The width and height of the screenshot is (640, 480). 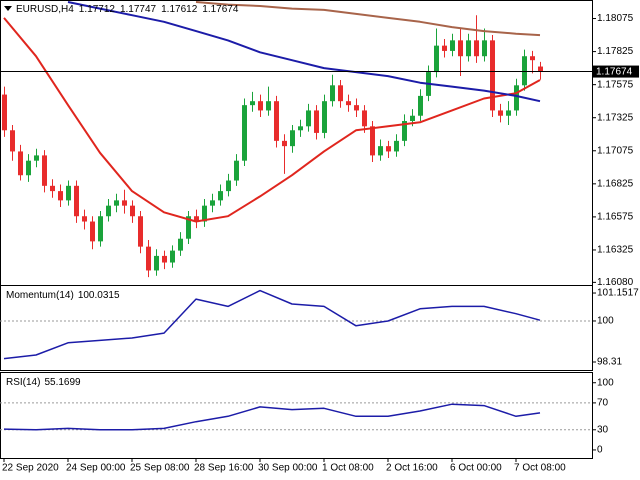 What do you see at coordinates (614, 72) in the screenshot?
I see `current-price-label: 1.17674` at bounding box center [614, 72].